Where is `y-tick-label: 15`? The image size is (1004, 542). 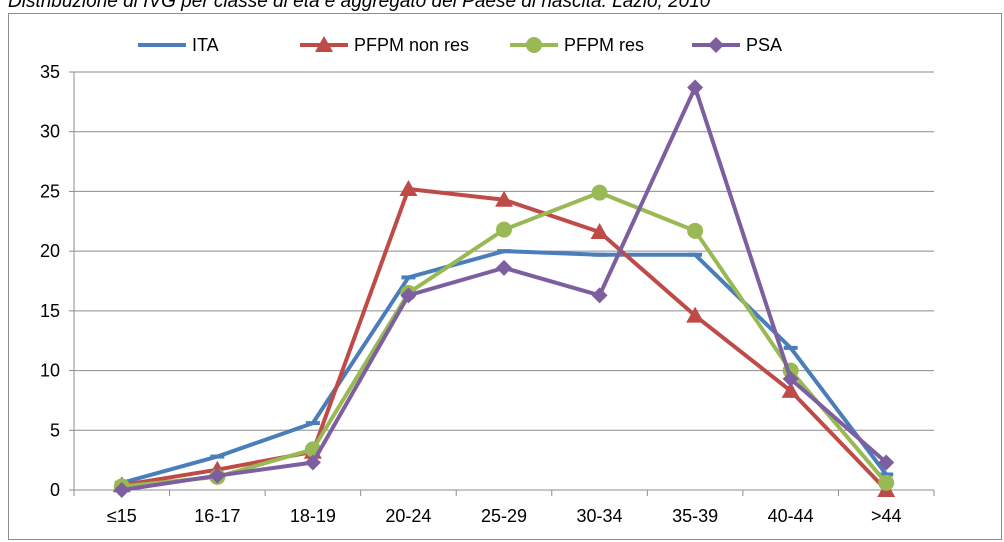
y-tick-label: 15 is located at coordinates (50, 311).